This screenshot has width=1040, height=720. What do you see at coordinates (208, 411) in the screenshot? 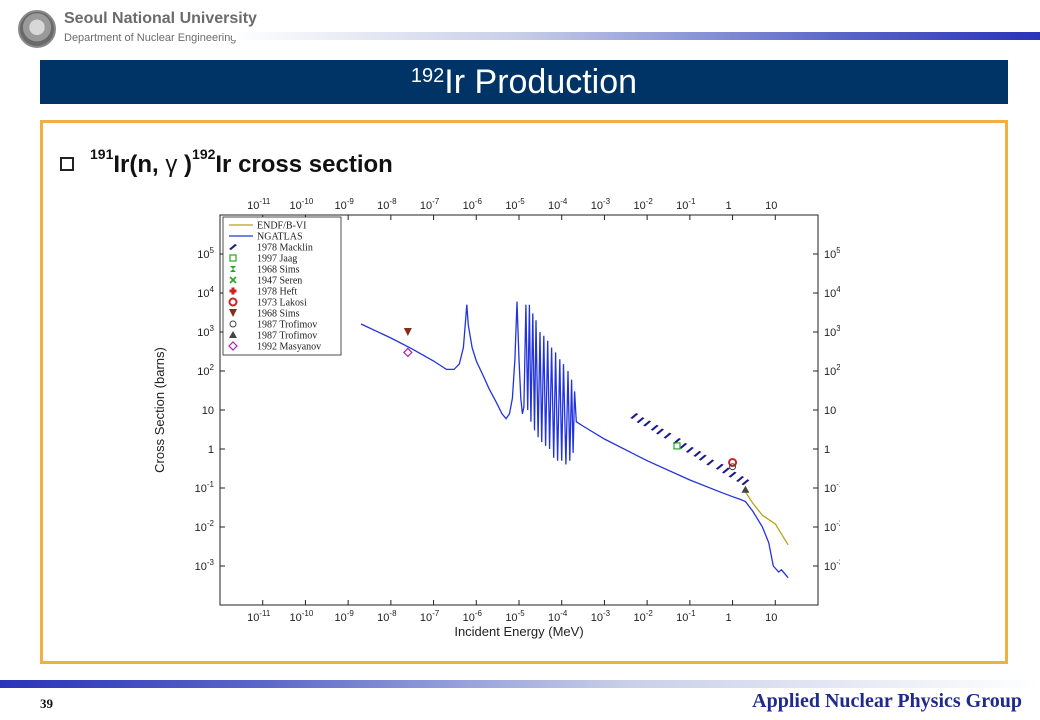
I see `y-tick-label-left: 10` at bounding box center [208, 411].